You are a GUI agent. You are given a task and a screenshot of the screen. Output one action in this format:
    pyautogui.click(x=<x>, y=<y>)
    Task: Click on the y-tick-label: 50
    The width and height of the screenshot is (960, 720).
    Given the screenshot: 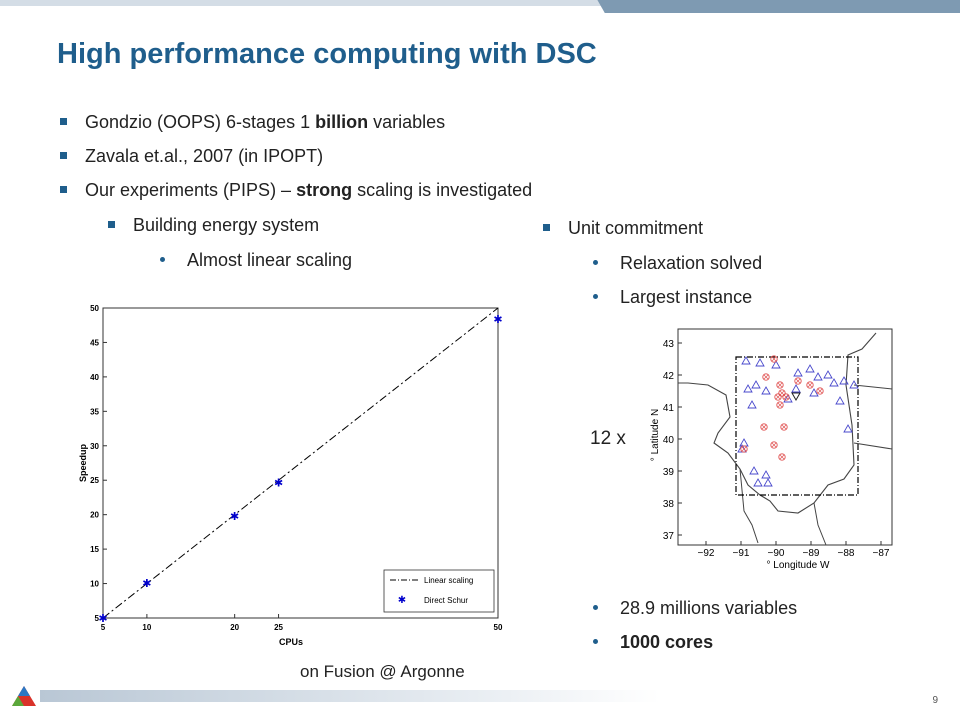 What is the action you would take?
    pyautogui.click(x=94, y=308)
    